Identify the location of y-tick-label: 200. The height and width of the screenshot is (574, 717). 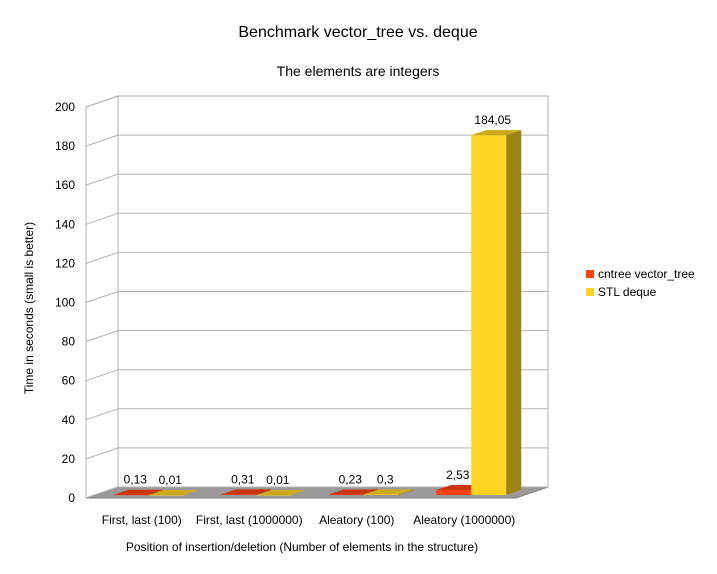
(65, 107).